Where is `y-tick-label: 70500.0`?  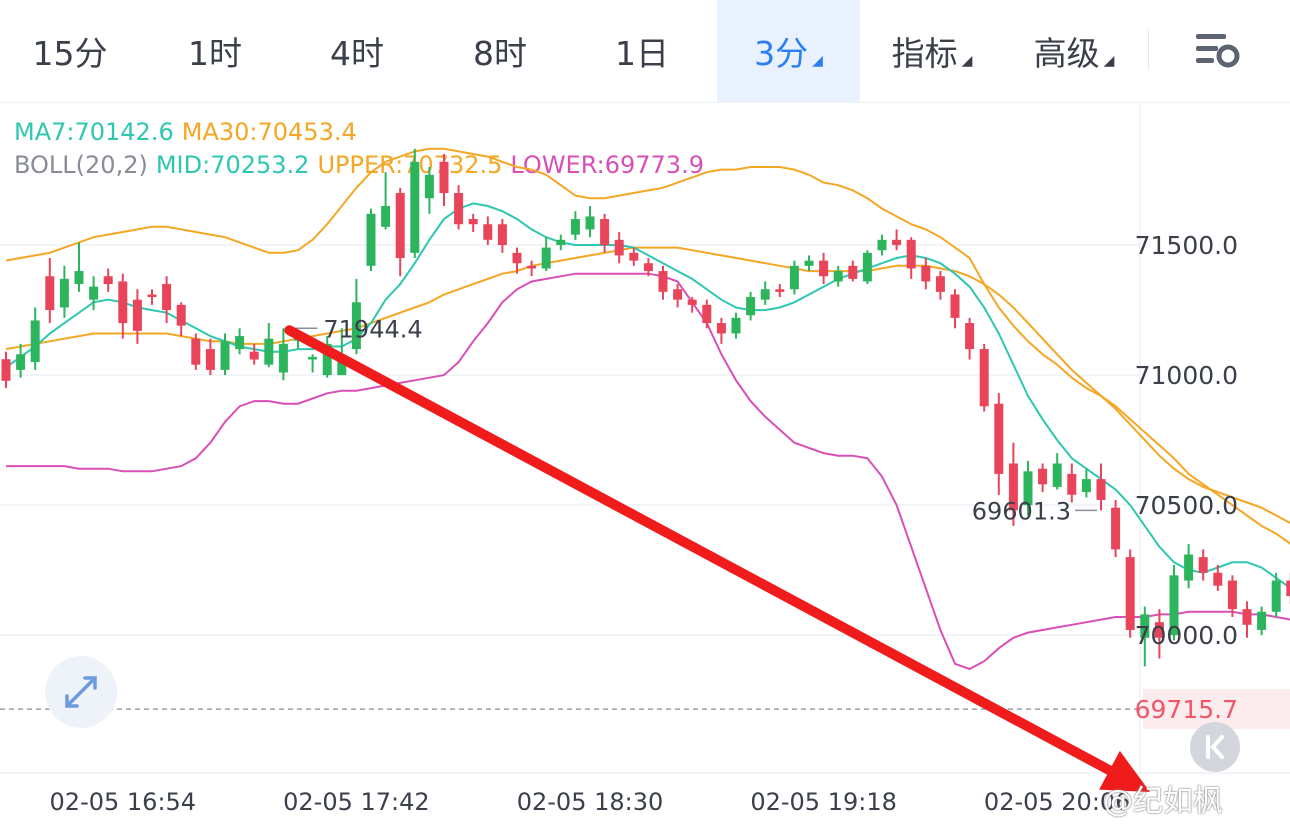
y-tick-label: 70500.0 is located at coordinates (1186, 505).